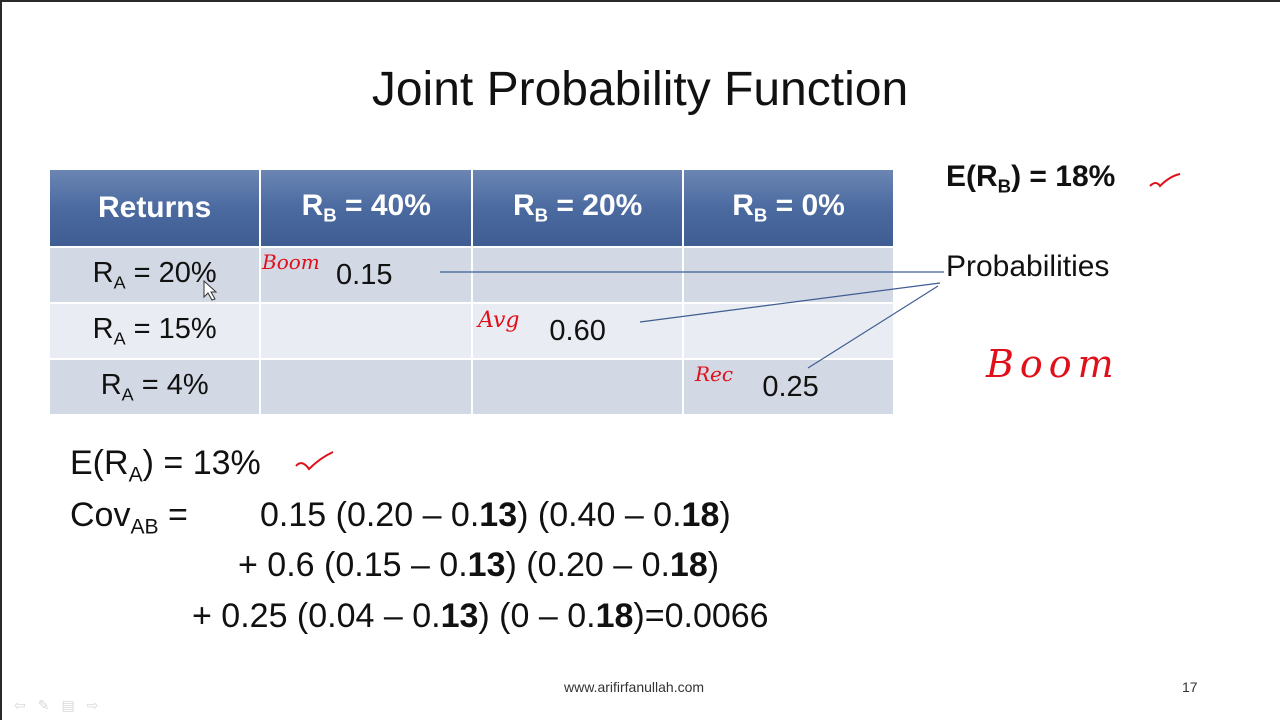  I want to click on table-header-row: Returns RB = 40% RB = 20% RB = 0%, so click(471, 208).